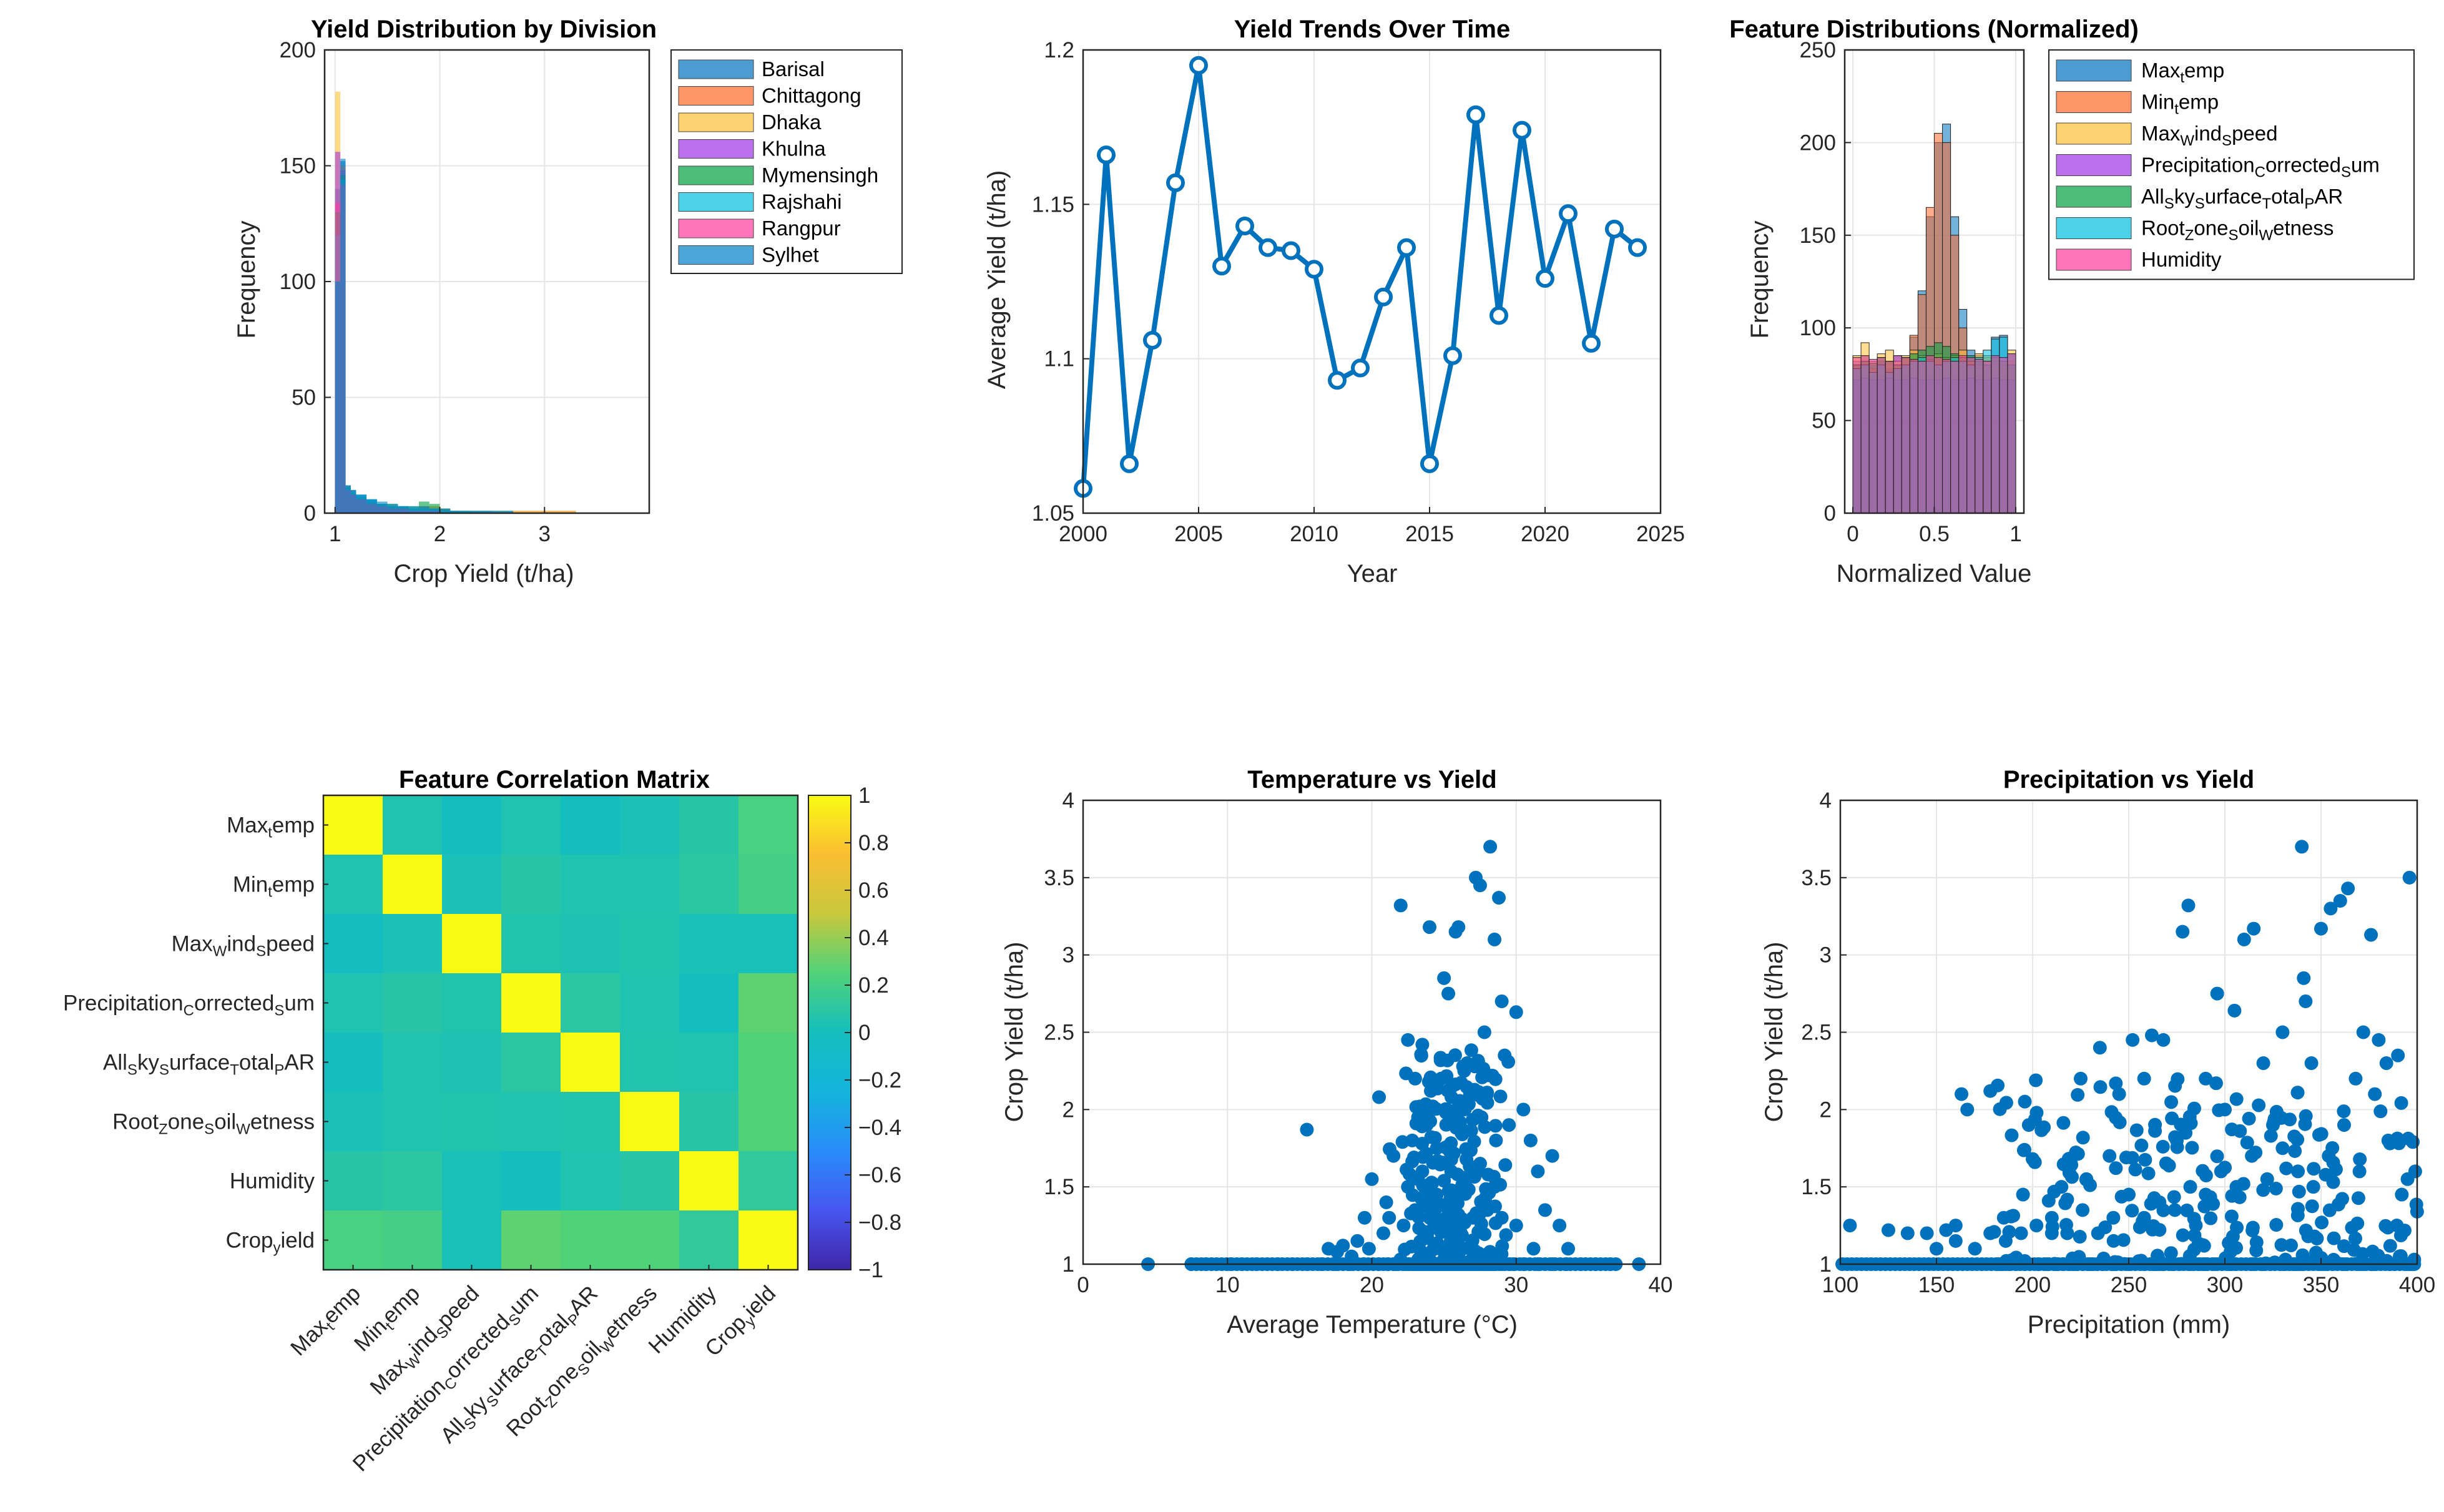  What do you see at coordinates (1774, 1031) in the screenshot?
I see `precipitation-vs-yield-ylabel: Crop Yield (t/ha)` at bounding box center [1774, 1031].